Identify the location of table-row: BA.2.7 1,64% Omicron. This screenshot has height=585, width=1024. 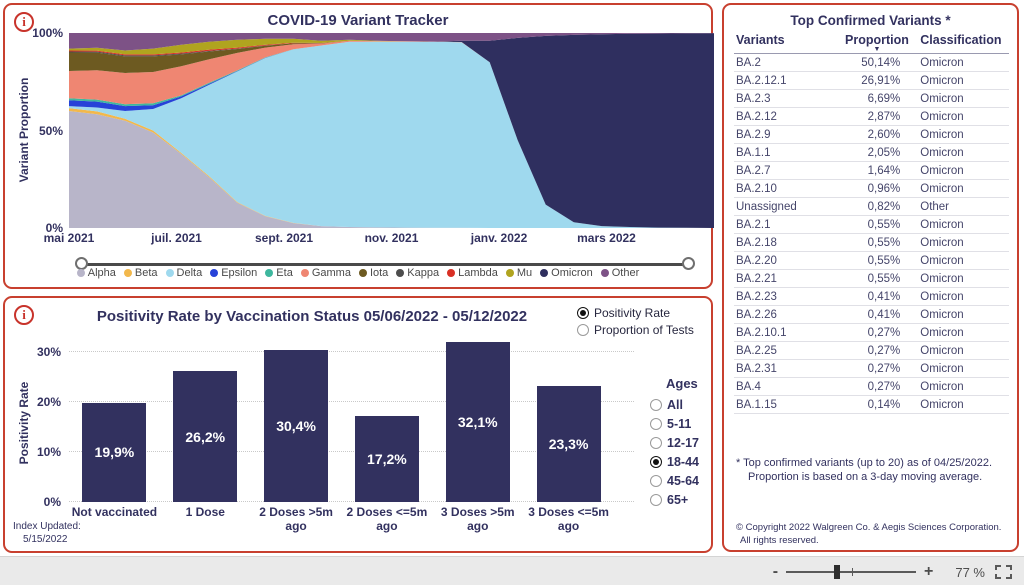
(871, 170).